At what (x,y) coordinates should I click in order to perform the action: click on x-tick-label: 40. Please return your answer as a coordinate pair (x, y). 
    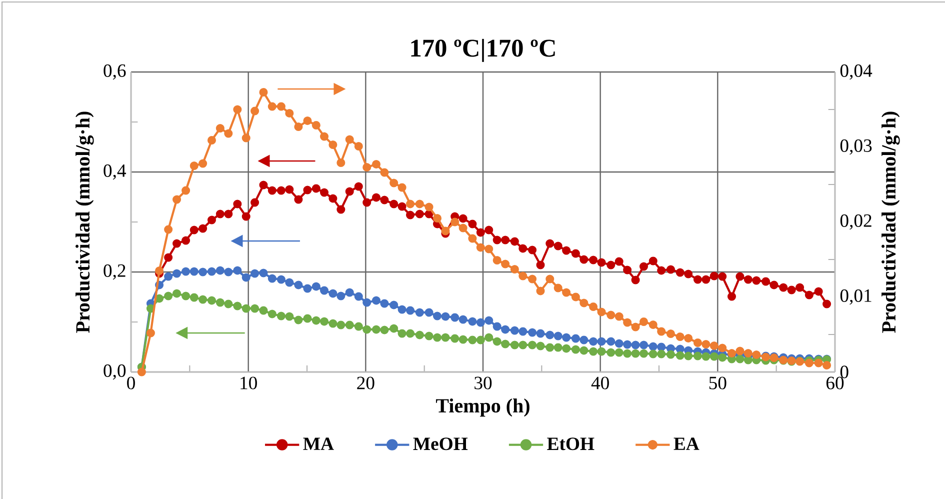
    Looking at the image, I should click on (600, 383).